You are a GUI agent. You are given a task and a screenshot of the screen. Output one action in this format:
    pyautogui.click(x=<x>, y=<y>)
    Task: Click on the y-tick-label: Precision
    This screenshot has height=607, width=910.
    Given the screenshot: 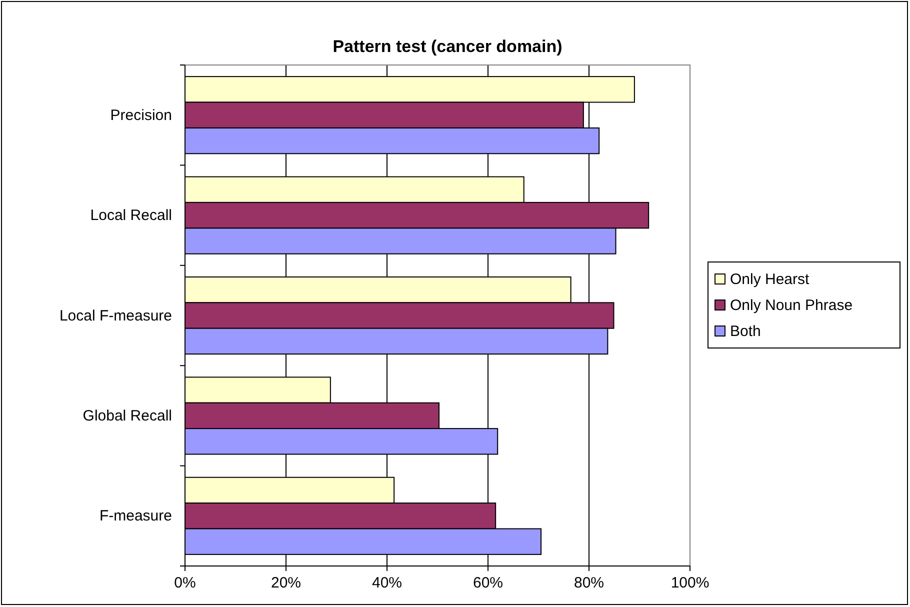 What is the action you would take?
    pyautogui.click(x=141, y=115)
    